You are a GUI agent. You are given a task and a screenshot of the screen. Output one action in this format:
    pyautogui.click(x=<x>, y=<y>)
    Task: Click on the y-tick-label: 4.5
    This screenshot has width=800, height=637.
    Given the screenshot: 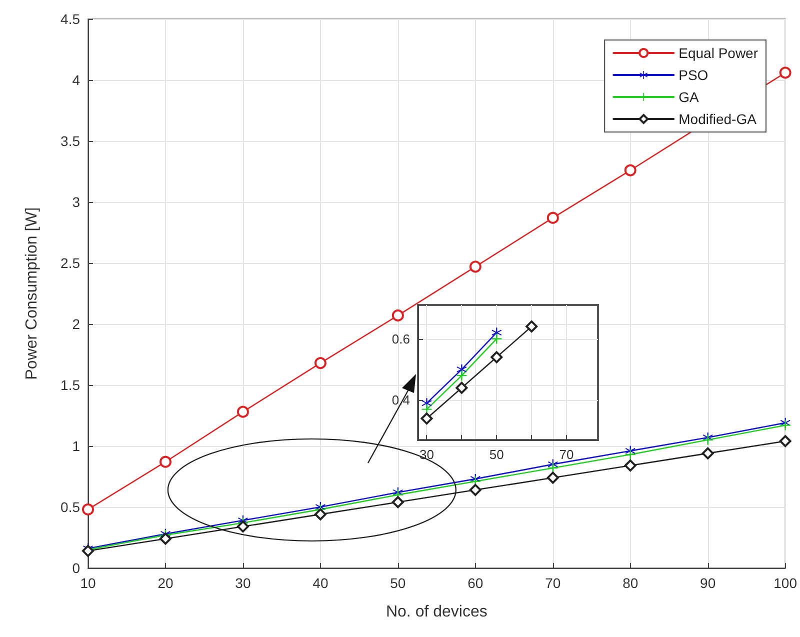 What is the action you would take?
    pyautogui.click(x=70, y=19)
    